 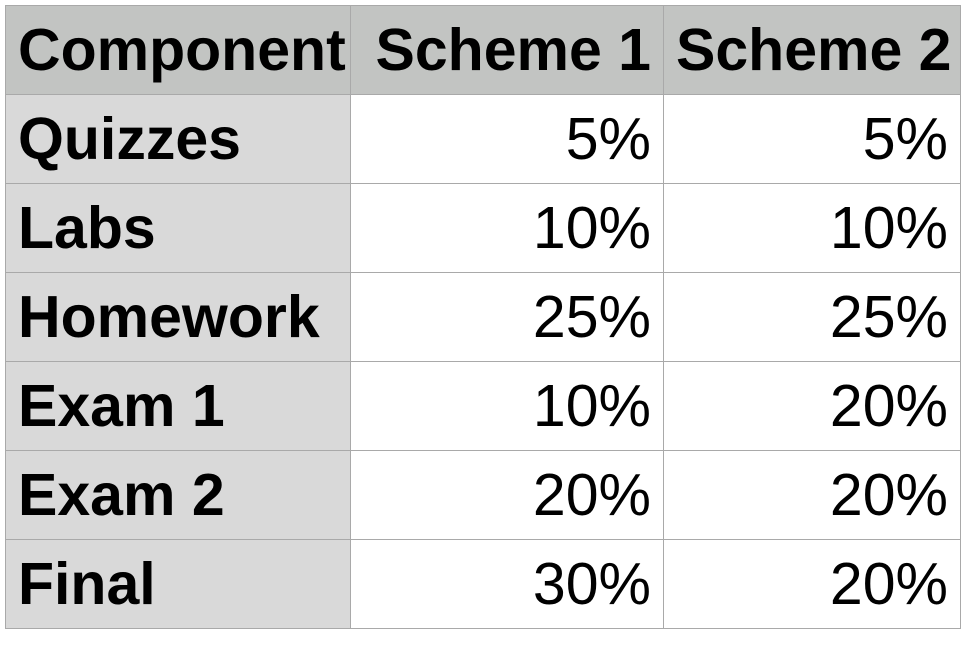 I want to click on row-label-component: Homework, so click(x=178, y=317).